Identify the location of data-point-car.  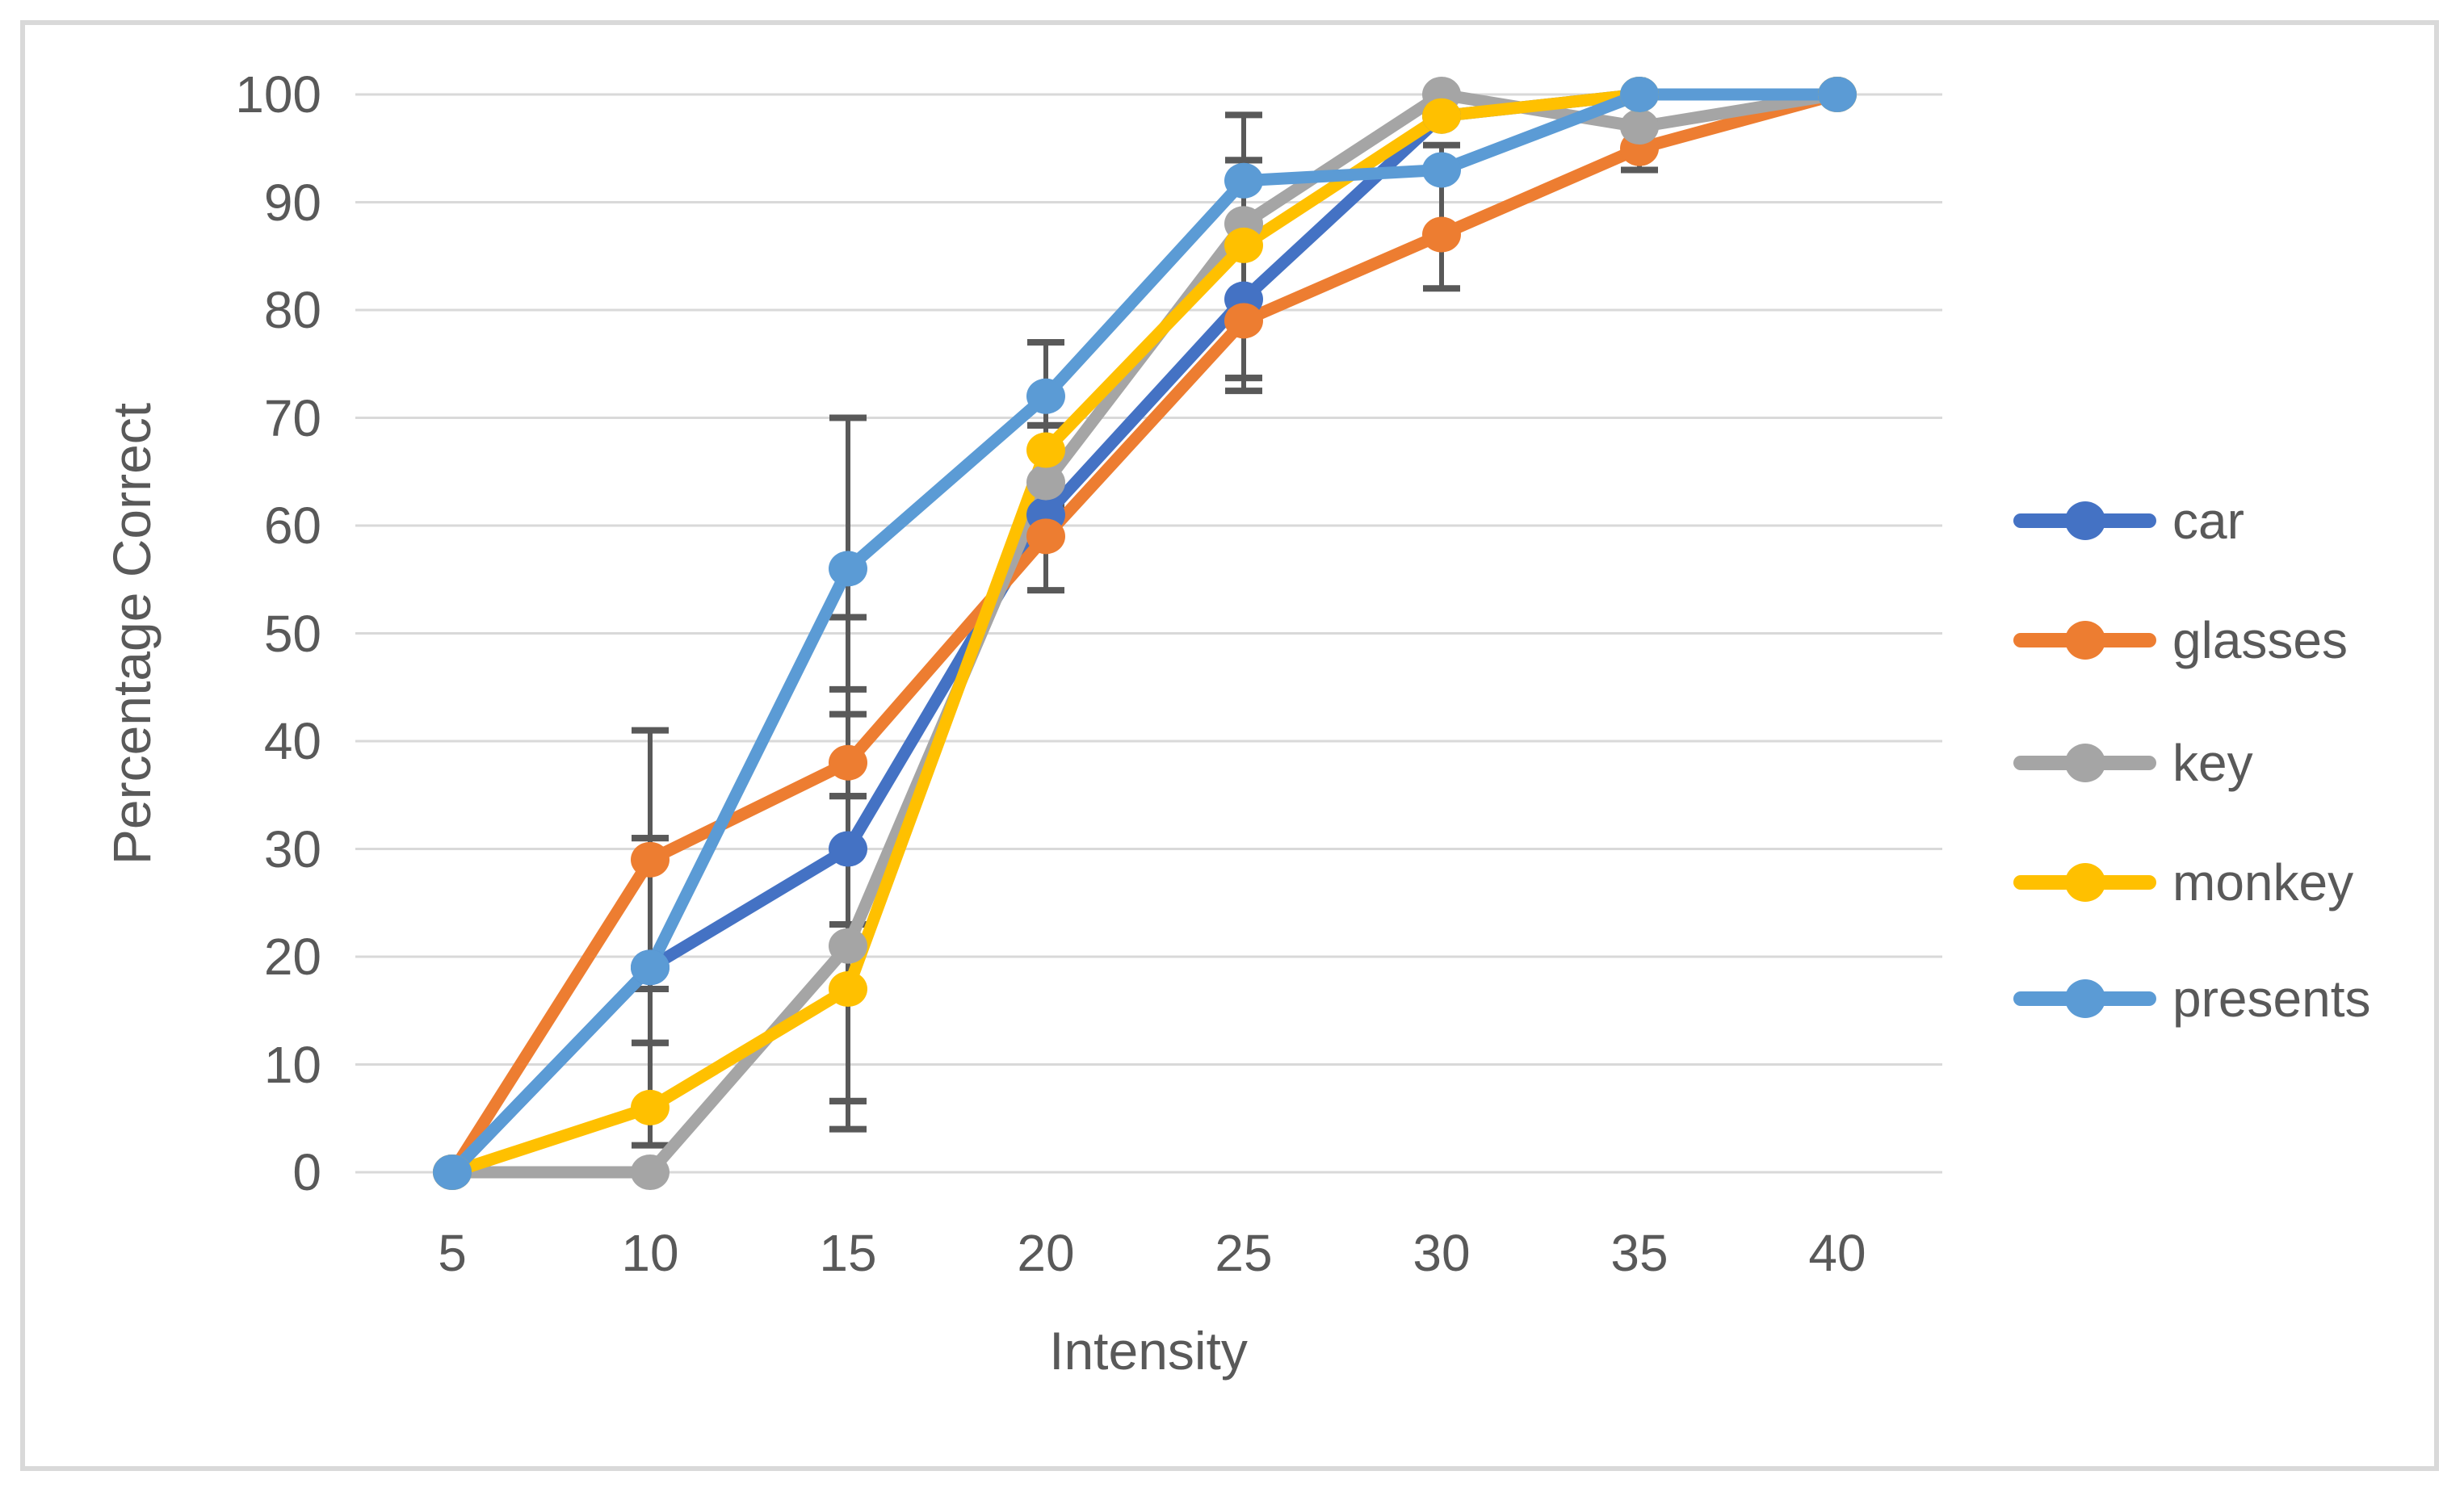
(848, 849).